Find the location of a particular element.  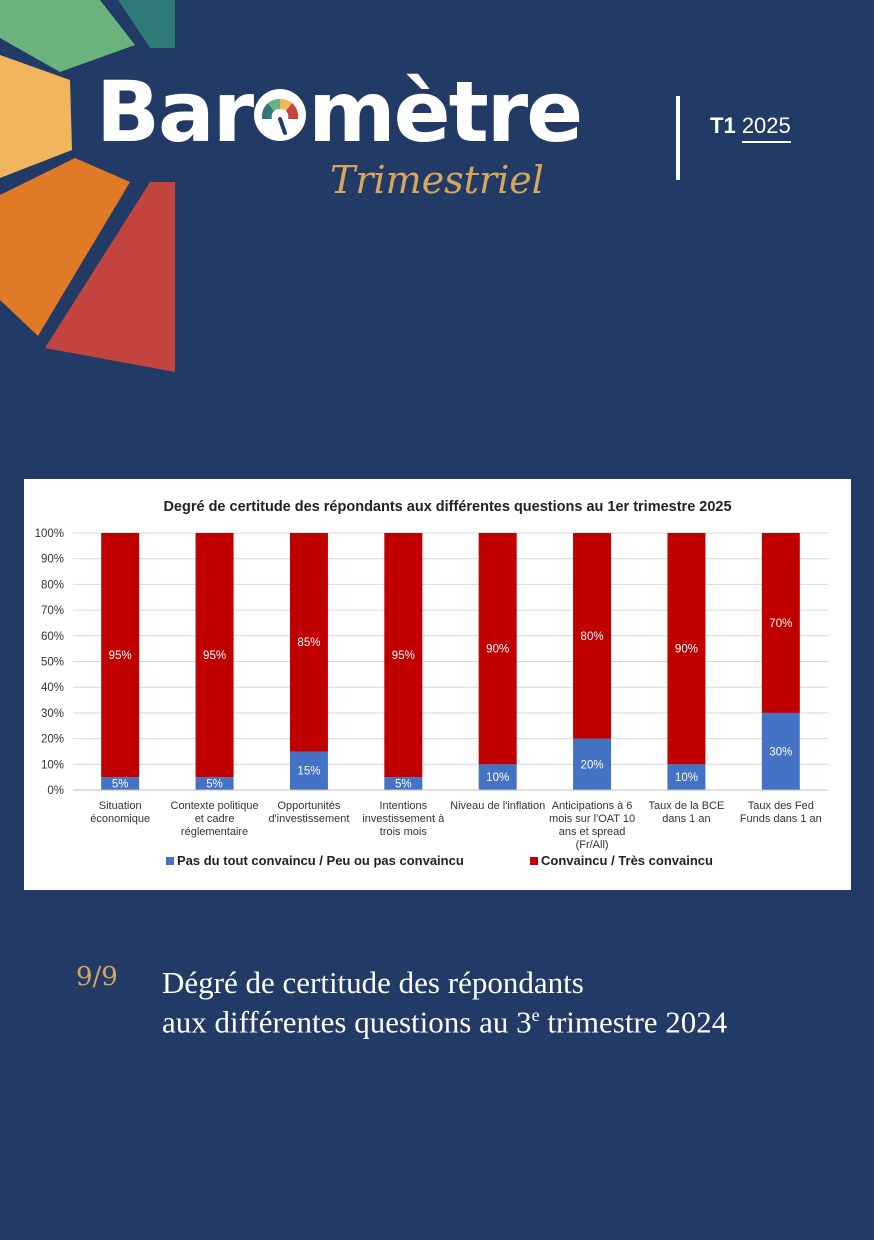

data-label: 80% is located at coordinates (592, 637).